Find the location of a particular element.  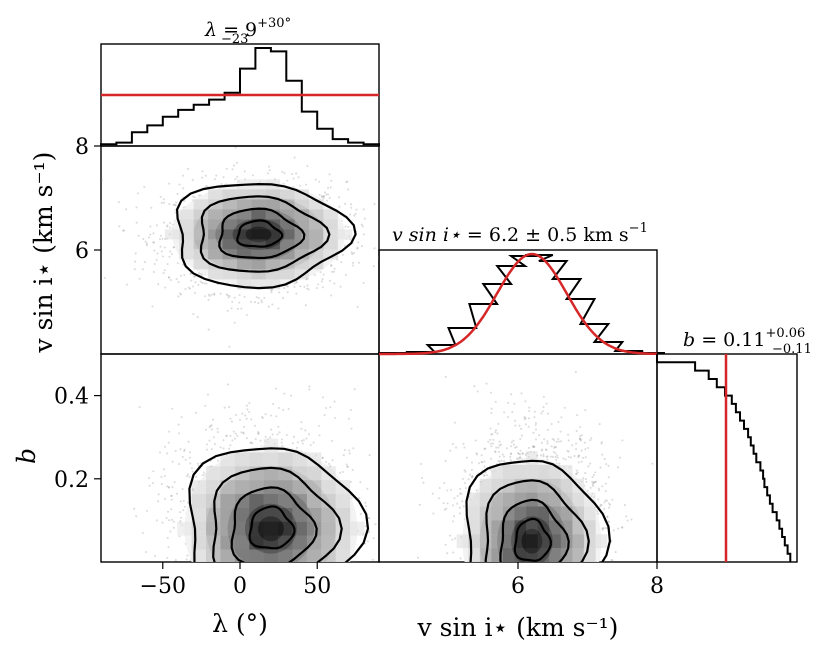

panel-content is located at coordinates (284, 517).